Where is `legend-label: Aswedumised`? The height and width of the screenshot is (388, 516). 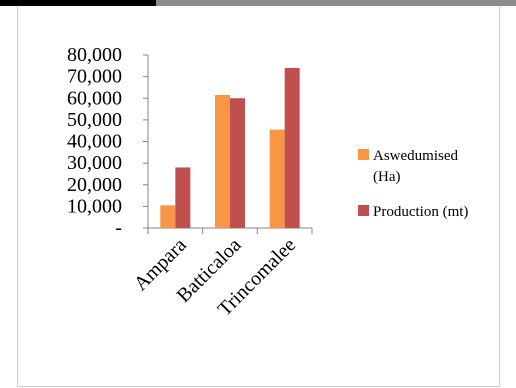
legend-label: Aswedumised is located at coordinates (415, 156).